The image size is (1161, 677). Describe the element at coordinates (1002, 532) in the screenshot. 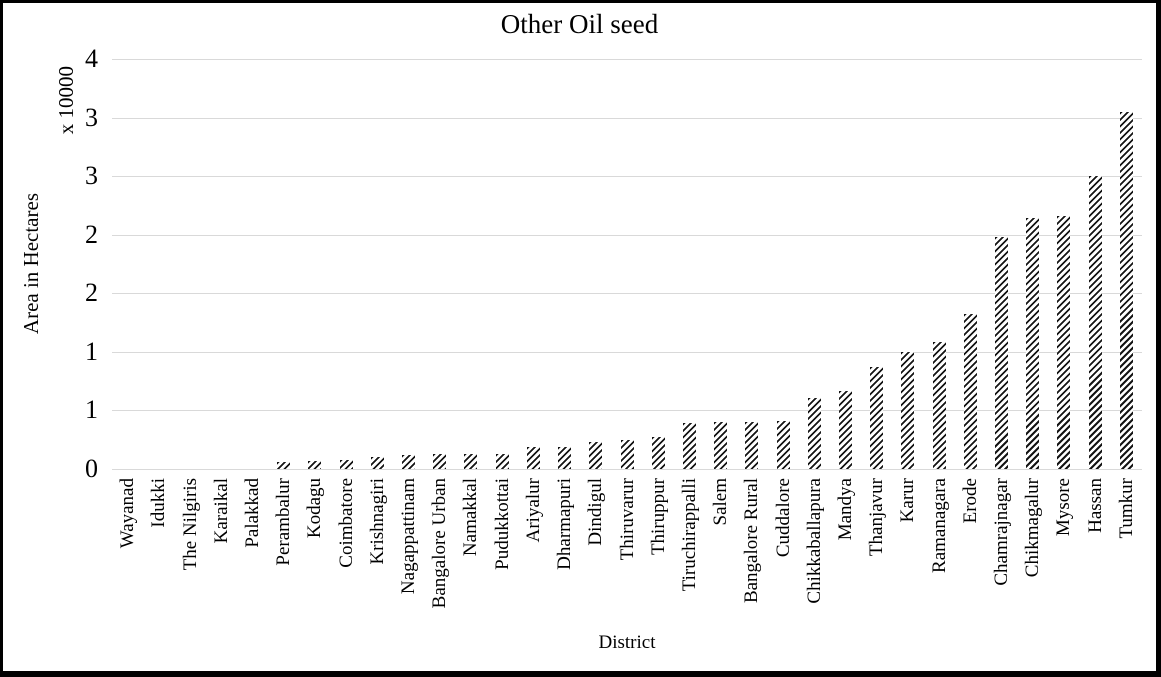

I see `x-tick-label-chamrajnagar: Chamrajnagar` at that location.